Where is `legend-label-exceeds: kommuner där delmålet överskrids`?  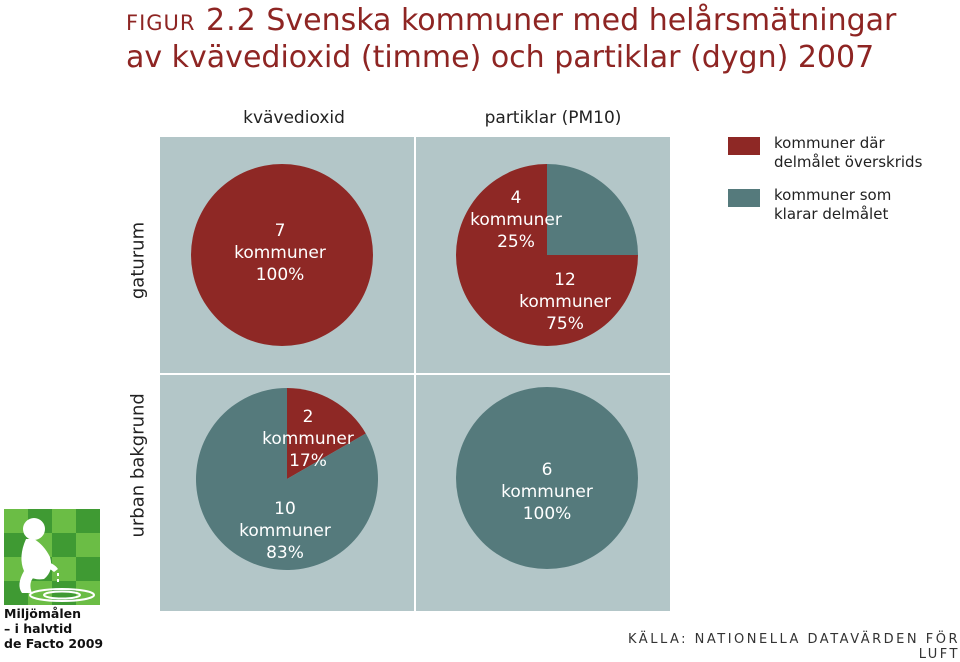
legend-label-exceeds: kommuner där delmålet överskrids is located at coordinates (848, 152).